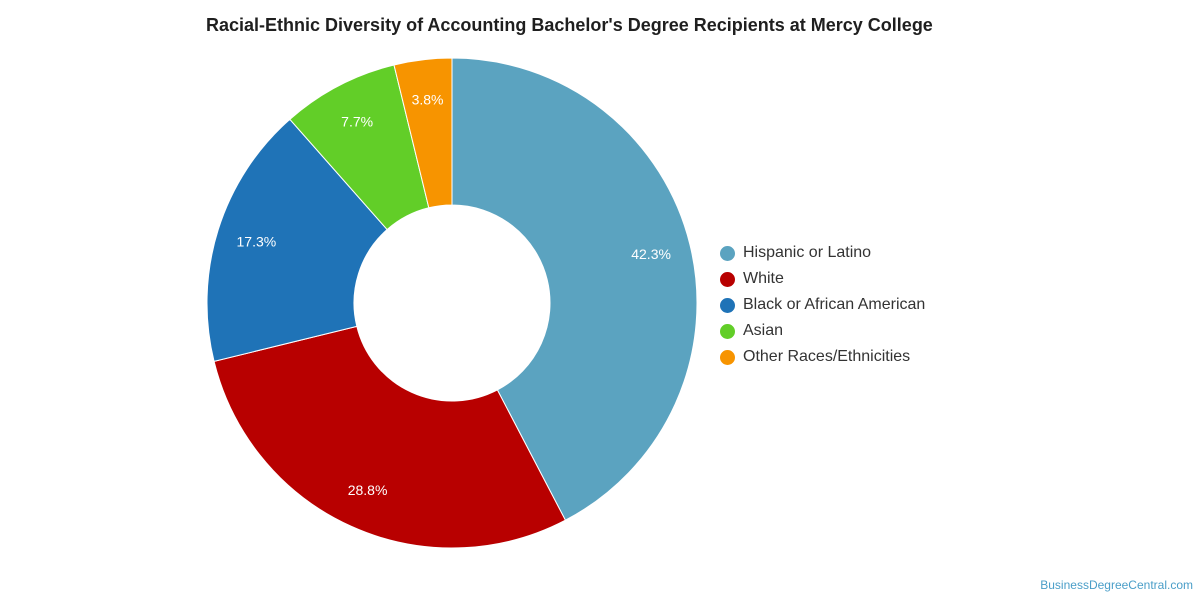 The height and width of the screenshot is (600, 1200). Describe the element at coordinates (822, 279) in the screenshot. I see `legend-item: White` at that location.